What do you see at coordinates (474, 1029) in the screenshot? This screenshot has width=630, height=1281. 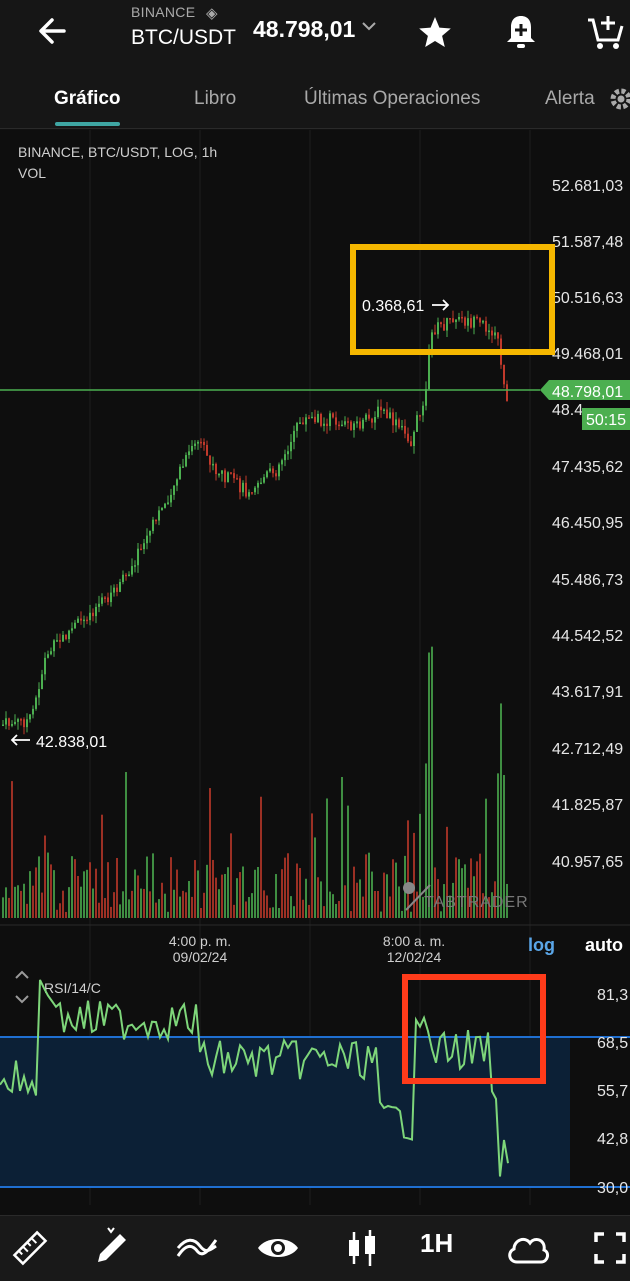 I see `highlight-box-red` at bounding box center [474, 1029].